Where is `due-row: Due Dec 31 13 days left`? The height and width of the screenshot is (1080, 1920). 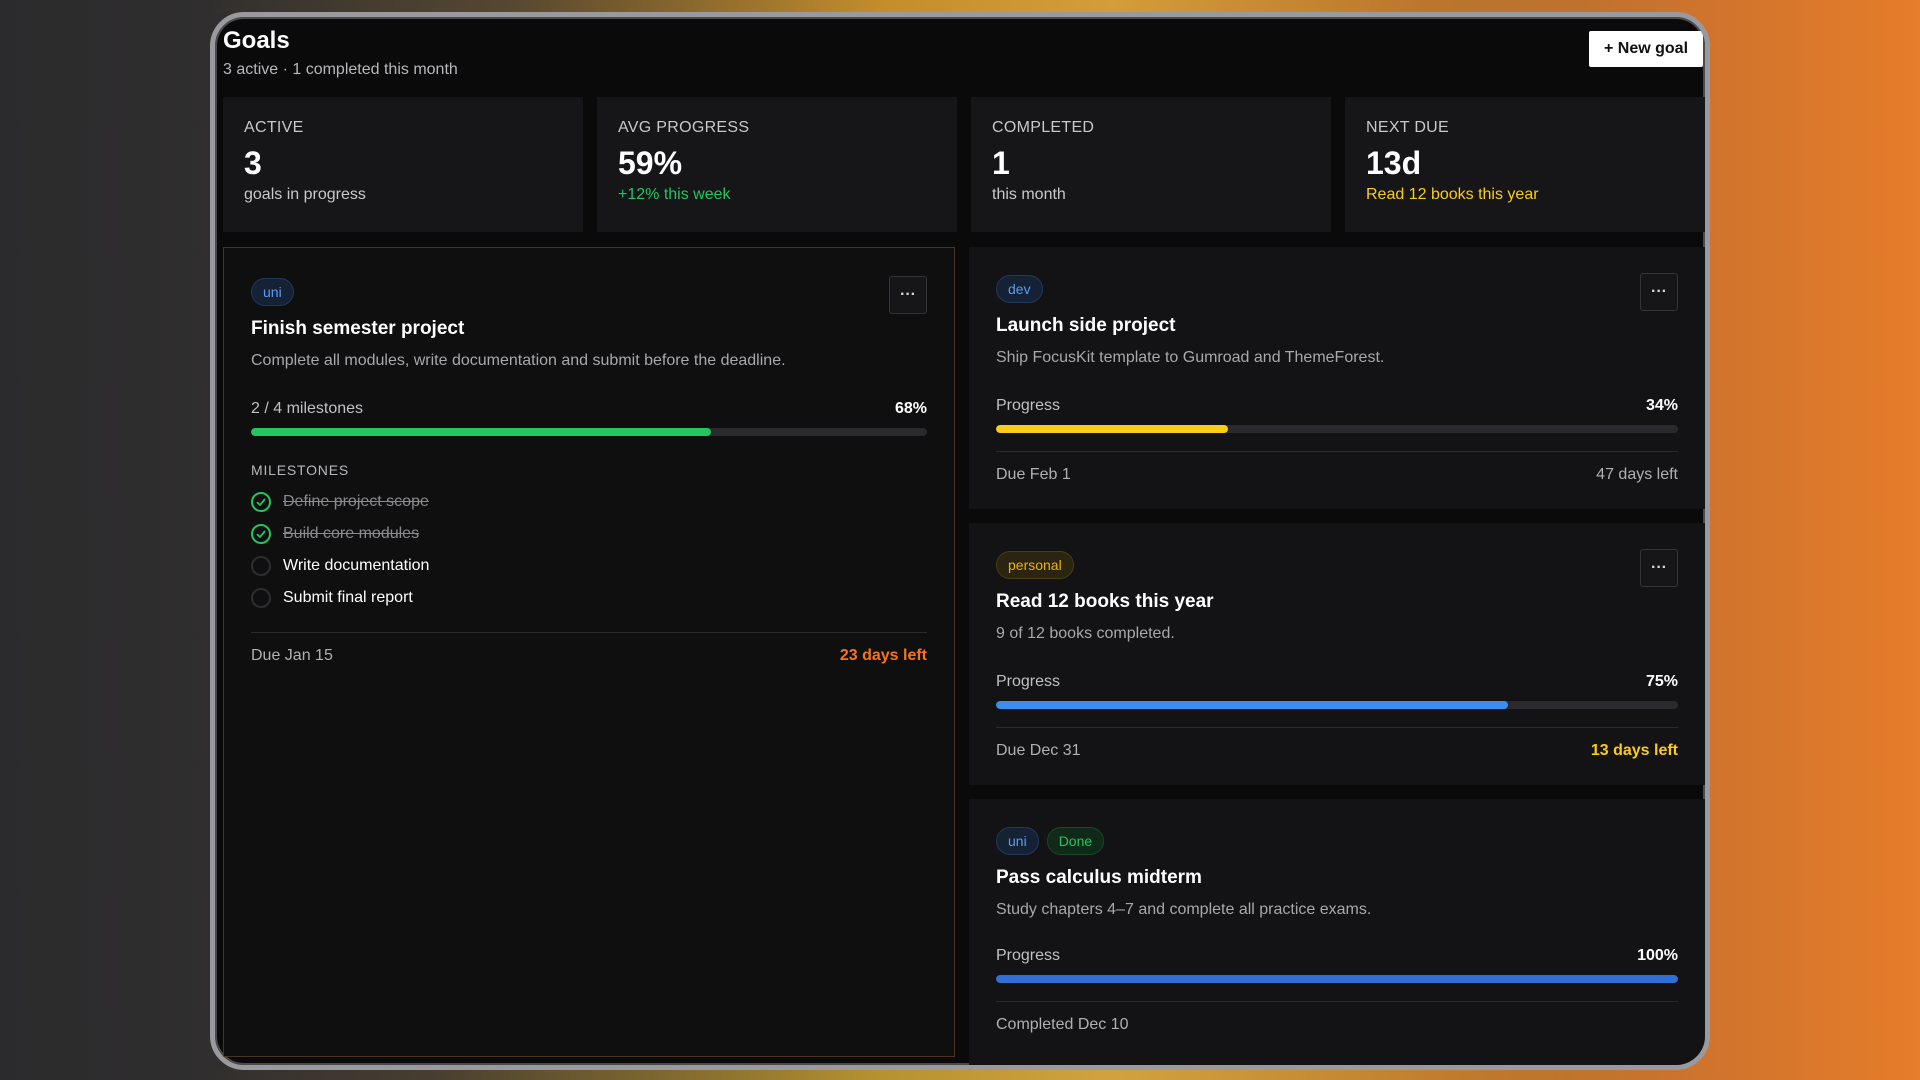
due-row: Due Dec 31 13 days left is located at coordinates (1337, 751).